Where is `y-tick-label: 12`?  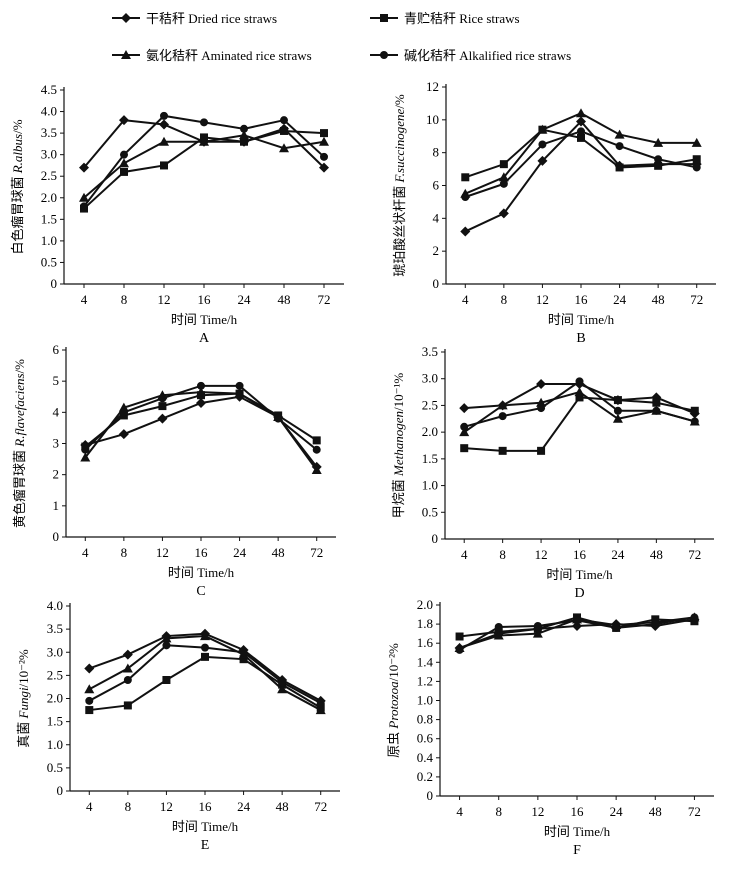 y-tick-label: 12 is located at coordinates (432, 86).